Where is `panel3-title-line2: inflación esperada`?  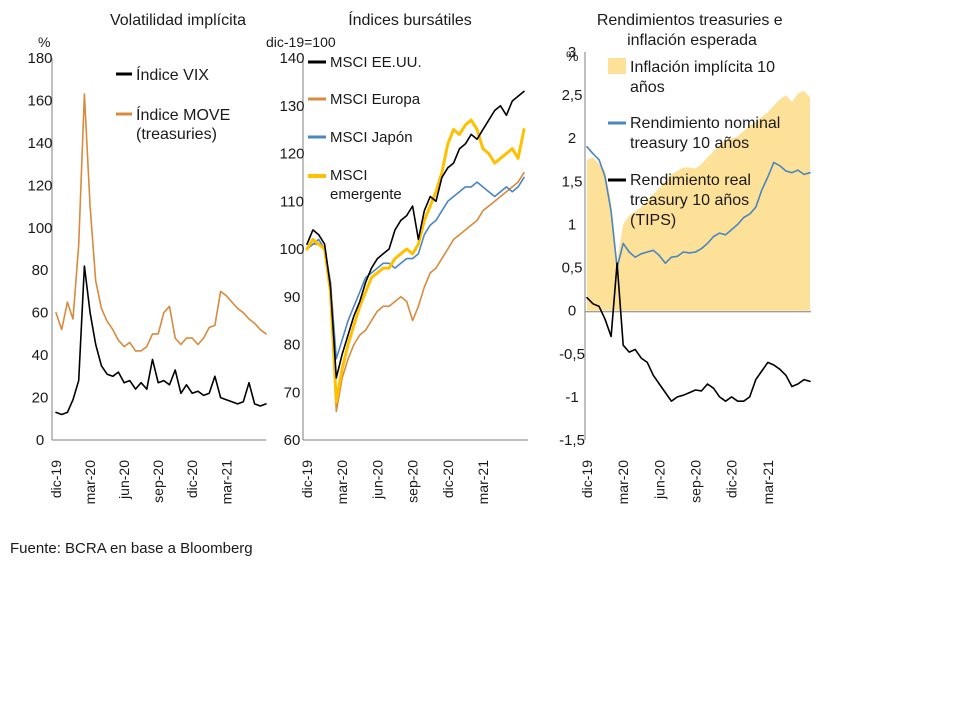 panel3-title-line2: inflación esperada is located at coordinates (692, 40).